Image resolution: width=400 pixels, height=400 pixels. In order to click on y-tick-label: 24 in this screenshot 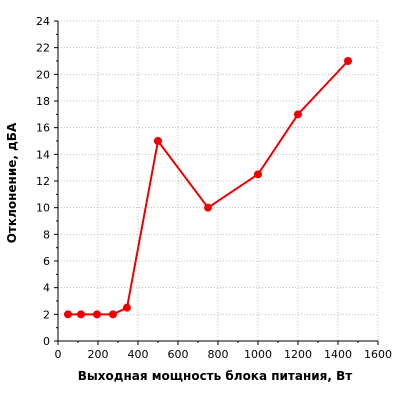, I will do `click(43, 21)`.